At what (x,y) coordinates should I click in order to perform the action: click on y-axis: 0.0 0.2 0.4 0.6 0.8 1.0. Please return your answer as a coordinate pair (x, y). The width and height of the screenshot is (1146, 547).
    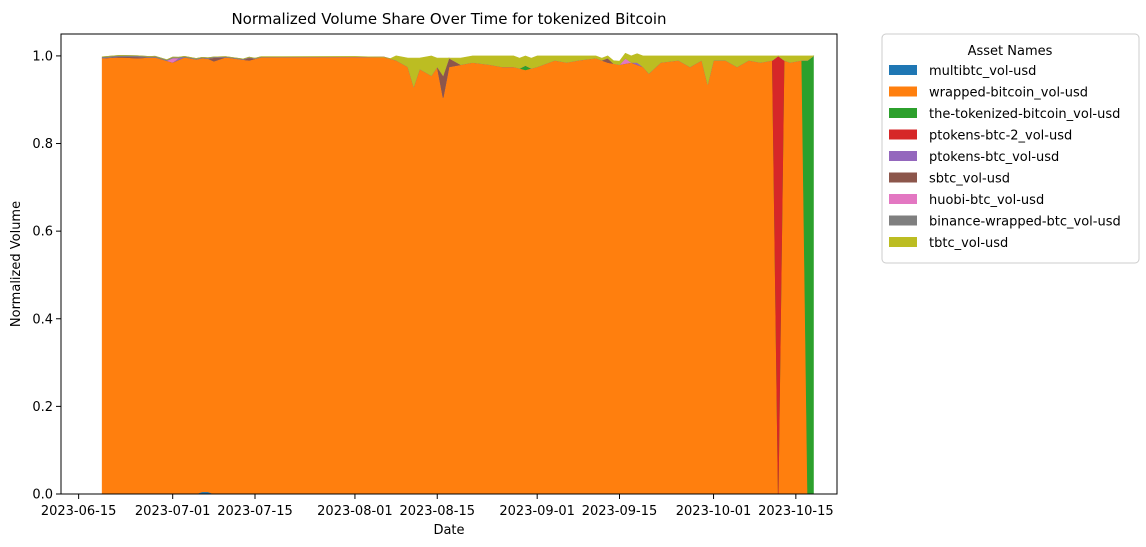
    Looking at the image, I should click on (46, 276).